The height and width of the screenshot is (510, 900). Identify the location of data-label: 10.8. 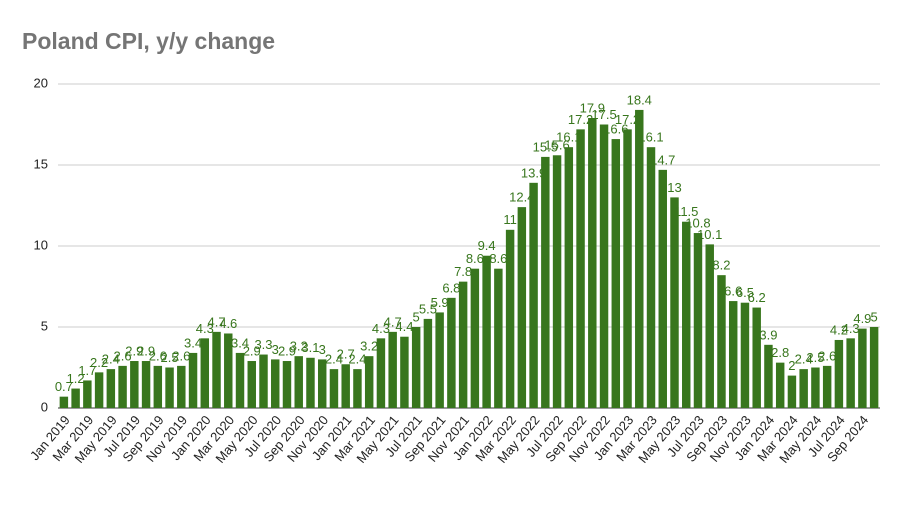
(697, 222).